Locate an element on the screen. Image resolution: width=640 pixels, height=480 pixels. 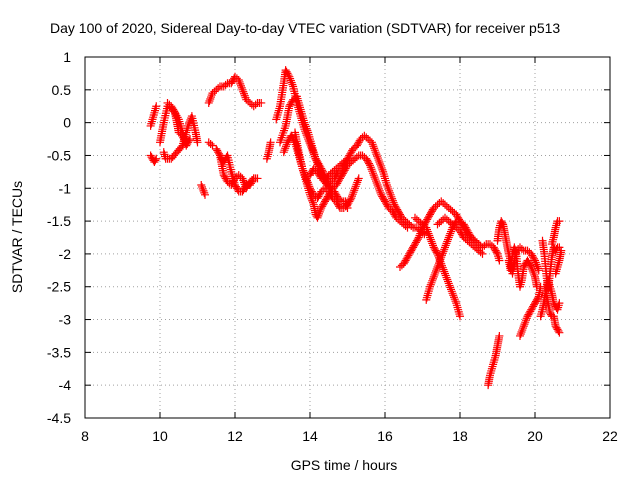
series-track-aa is located at coordinates (553, 313).